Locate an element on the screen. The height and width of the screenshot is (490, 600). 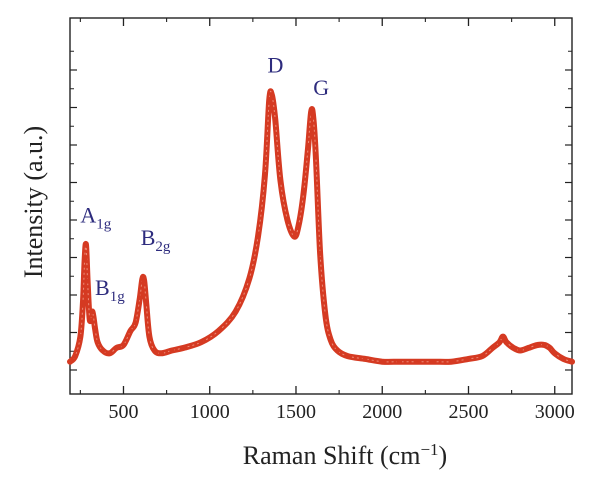
peak-label-letter: D is located at coordinates (276, 65).